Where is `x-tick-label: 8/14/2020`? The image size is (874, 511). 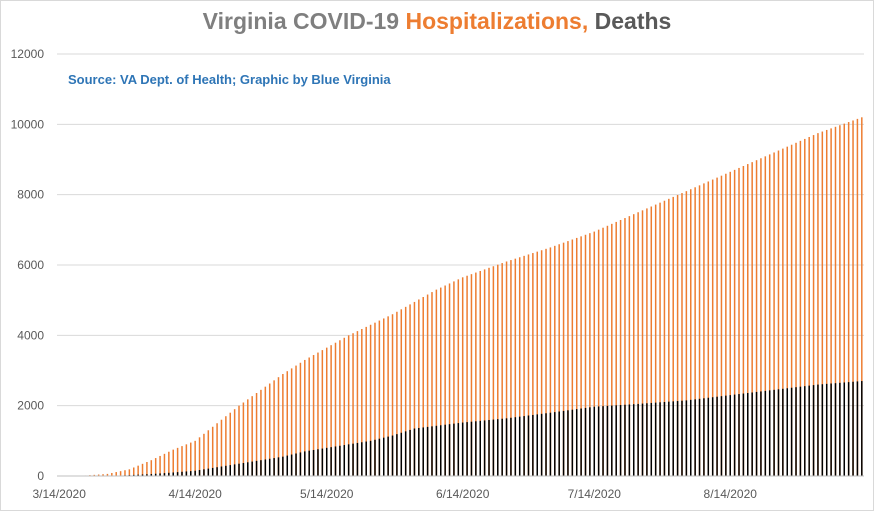 x-tick-label: 8/14/2020 is located at coordinates (731, 494).